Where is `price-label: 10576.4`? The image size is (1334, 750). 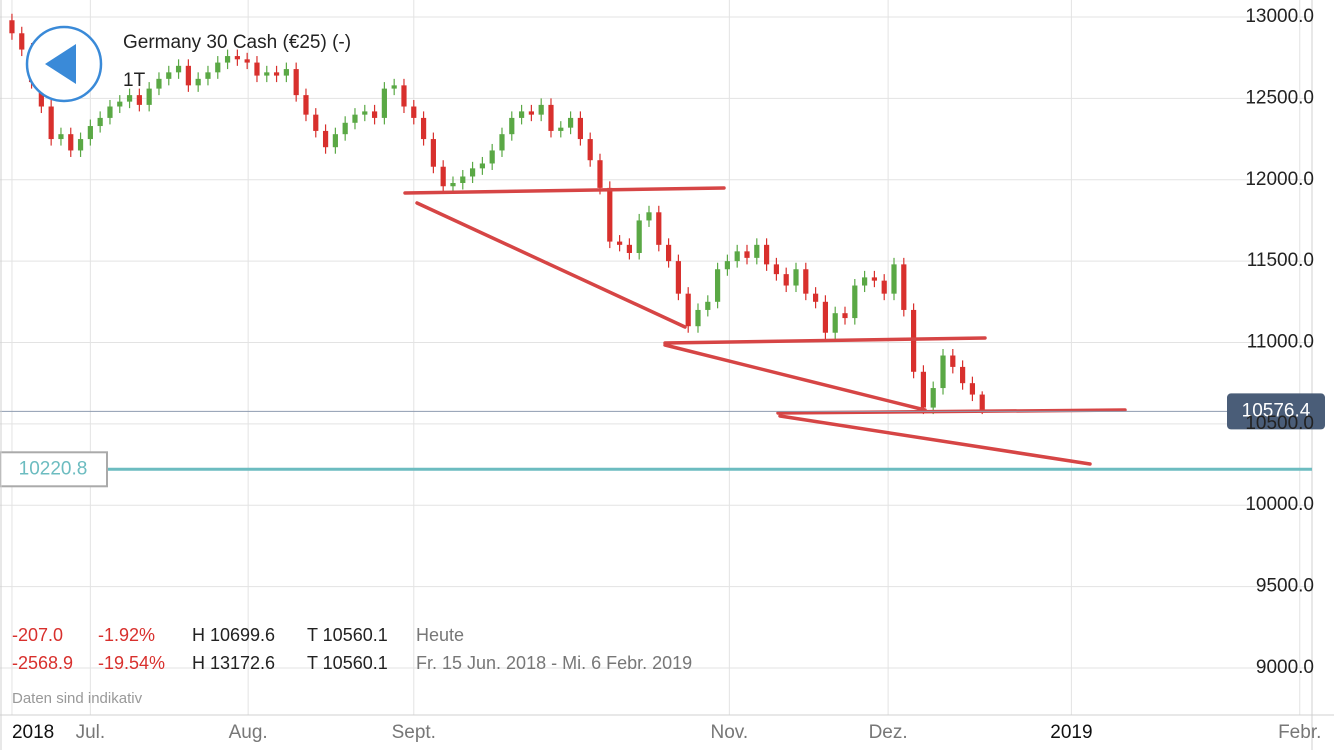
price-label: 10576.4 is located at coordinates (1276, 410).